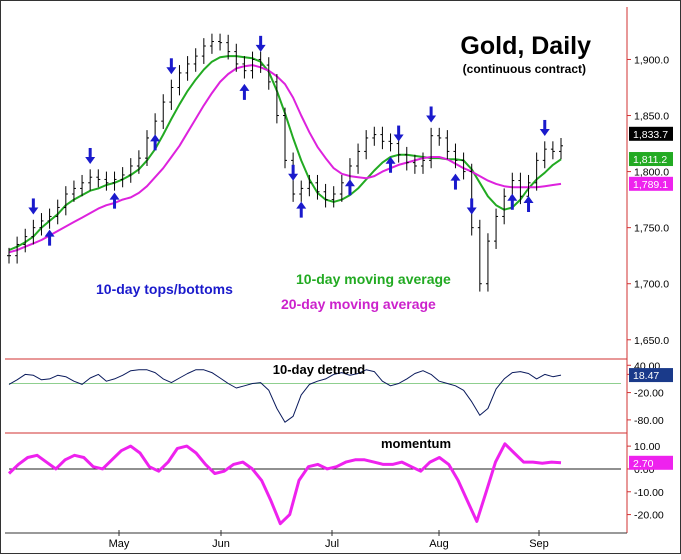 This screenshot has width=681, height=560. What do you see at coordinates (221, 544) in the screenshot?
I see `x-tick-label: Jun` at bounding box center [221, 544].